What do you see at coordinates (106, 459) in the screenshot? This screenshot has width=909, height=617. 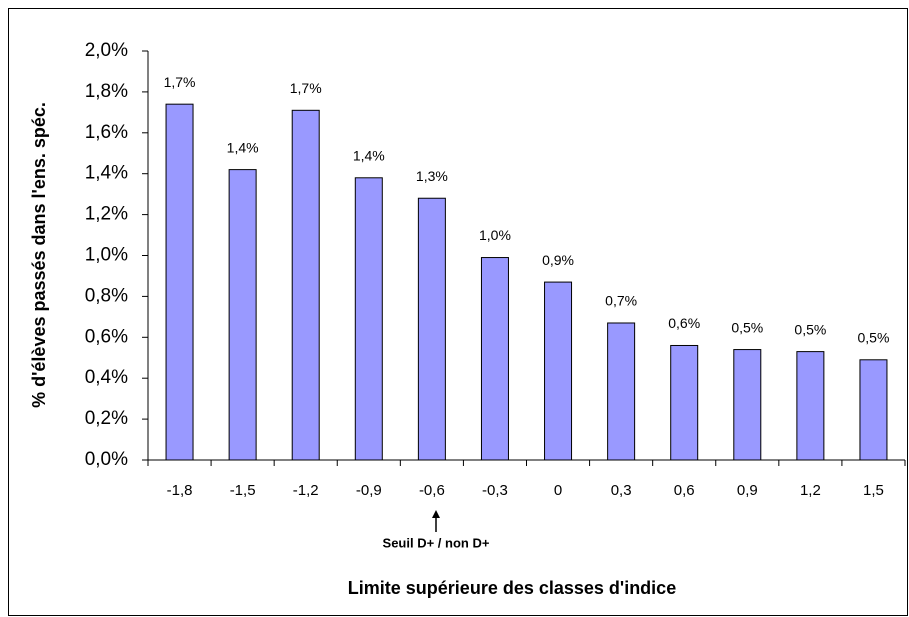 I see `y-tick-label: 0,0%` at bounding box center [106, 459].